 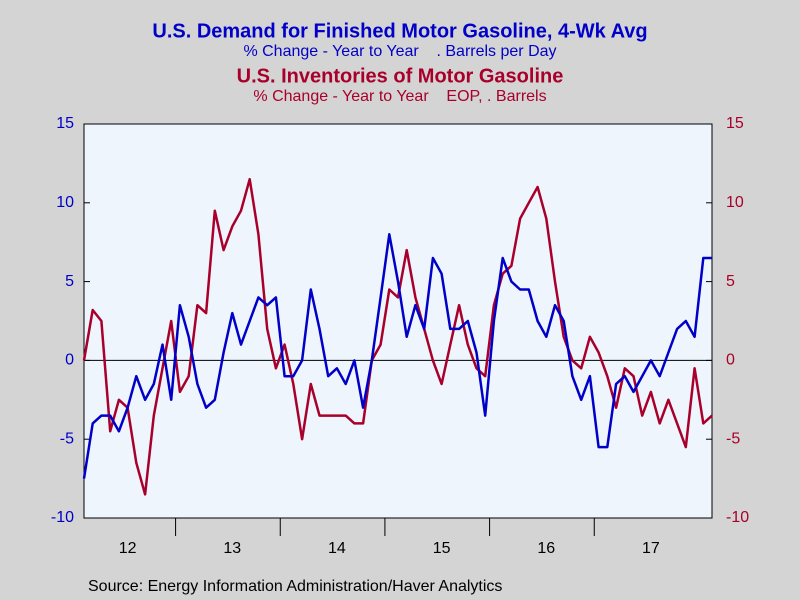 What do you see at coordinates (651, 548) in the screenshot?
I see `x-tick-label: 17` at bounding box center [651, 548].